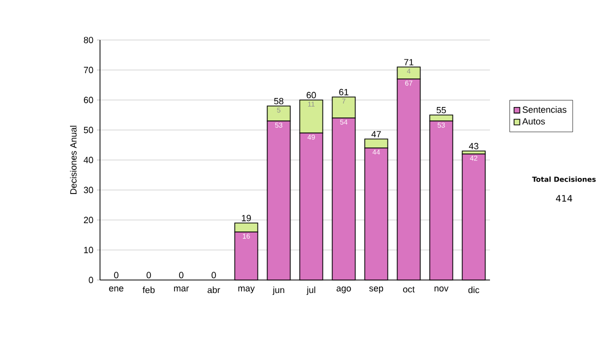 The width and height of the screenshot is (600, 340). What do you see at coordinates (474, 290) in the screenshot?
I see `x-tick-label: dic` at bounding box center [474, 290].